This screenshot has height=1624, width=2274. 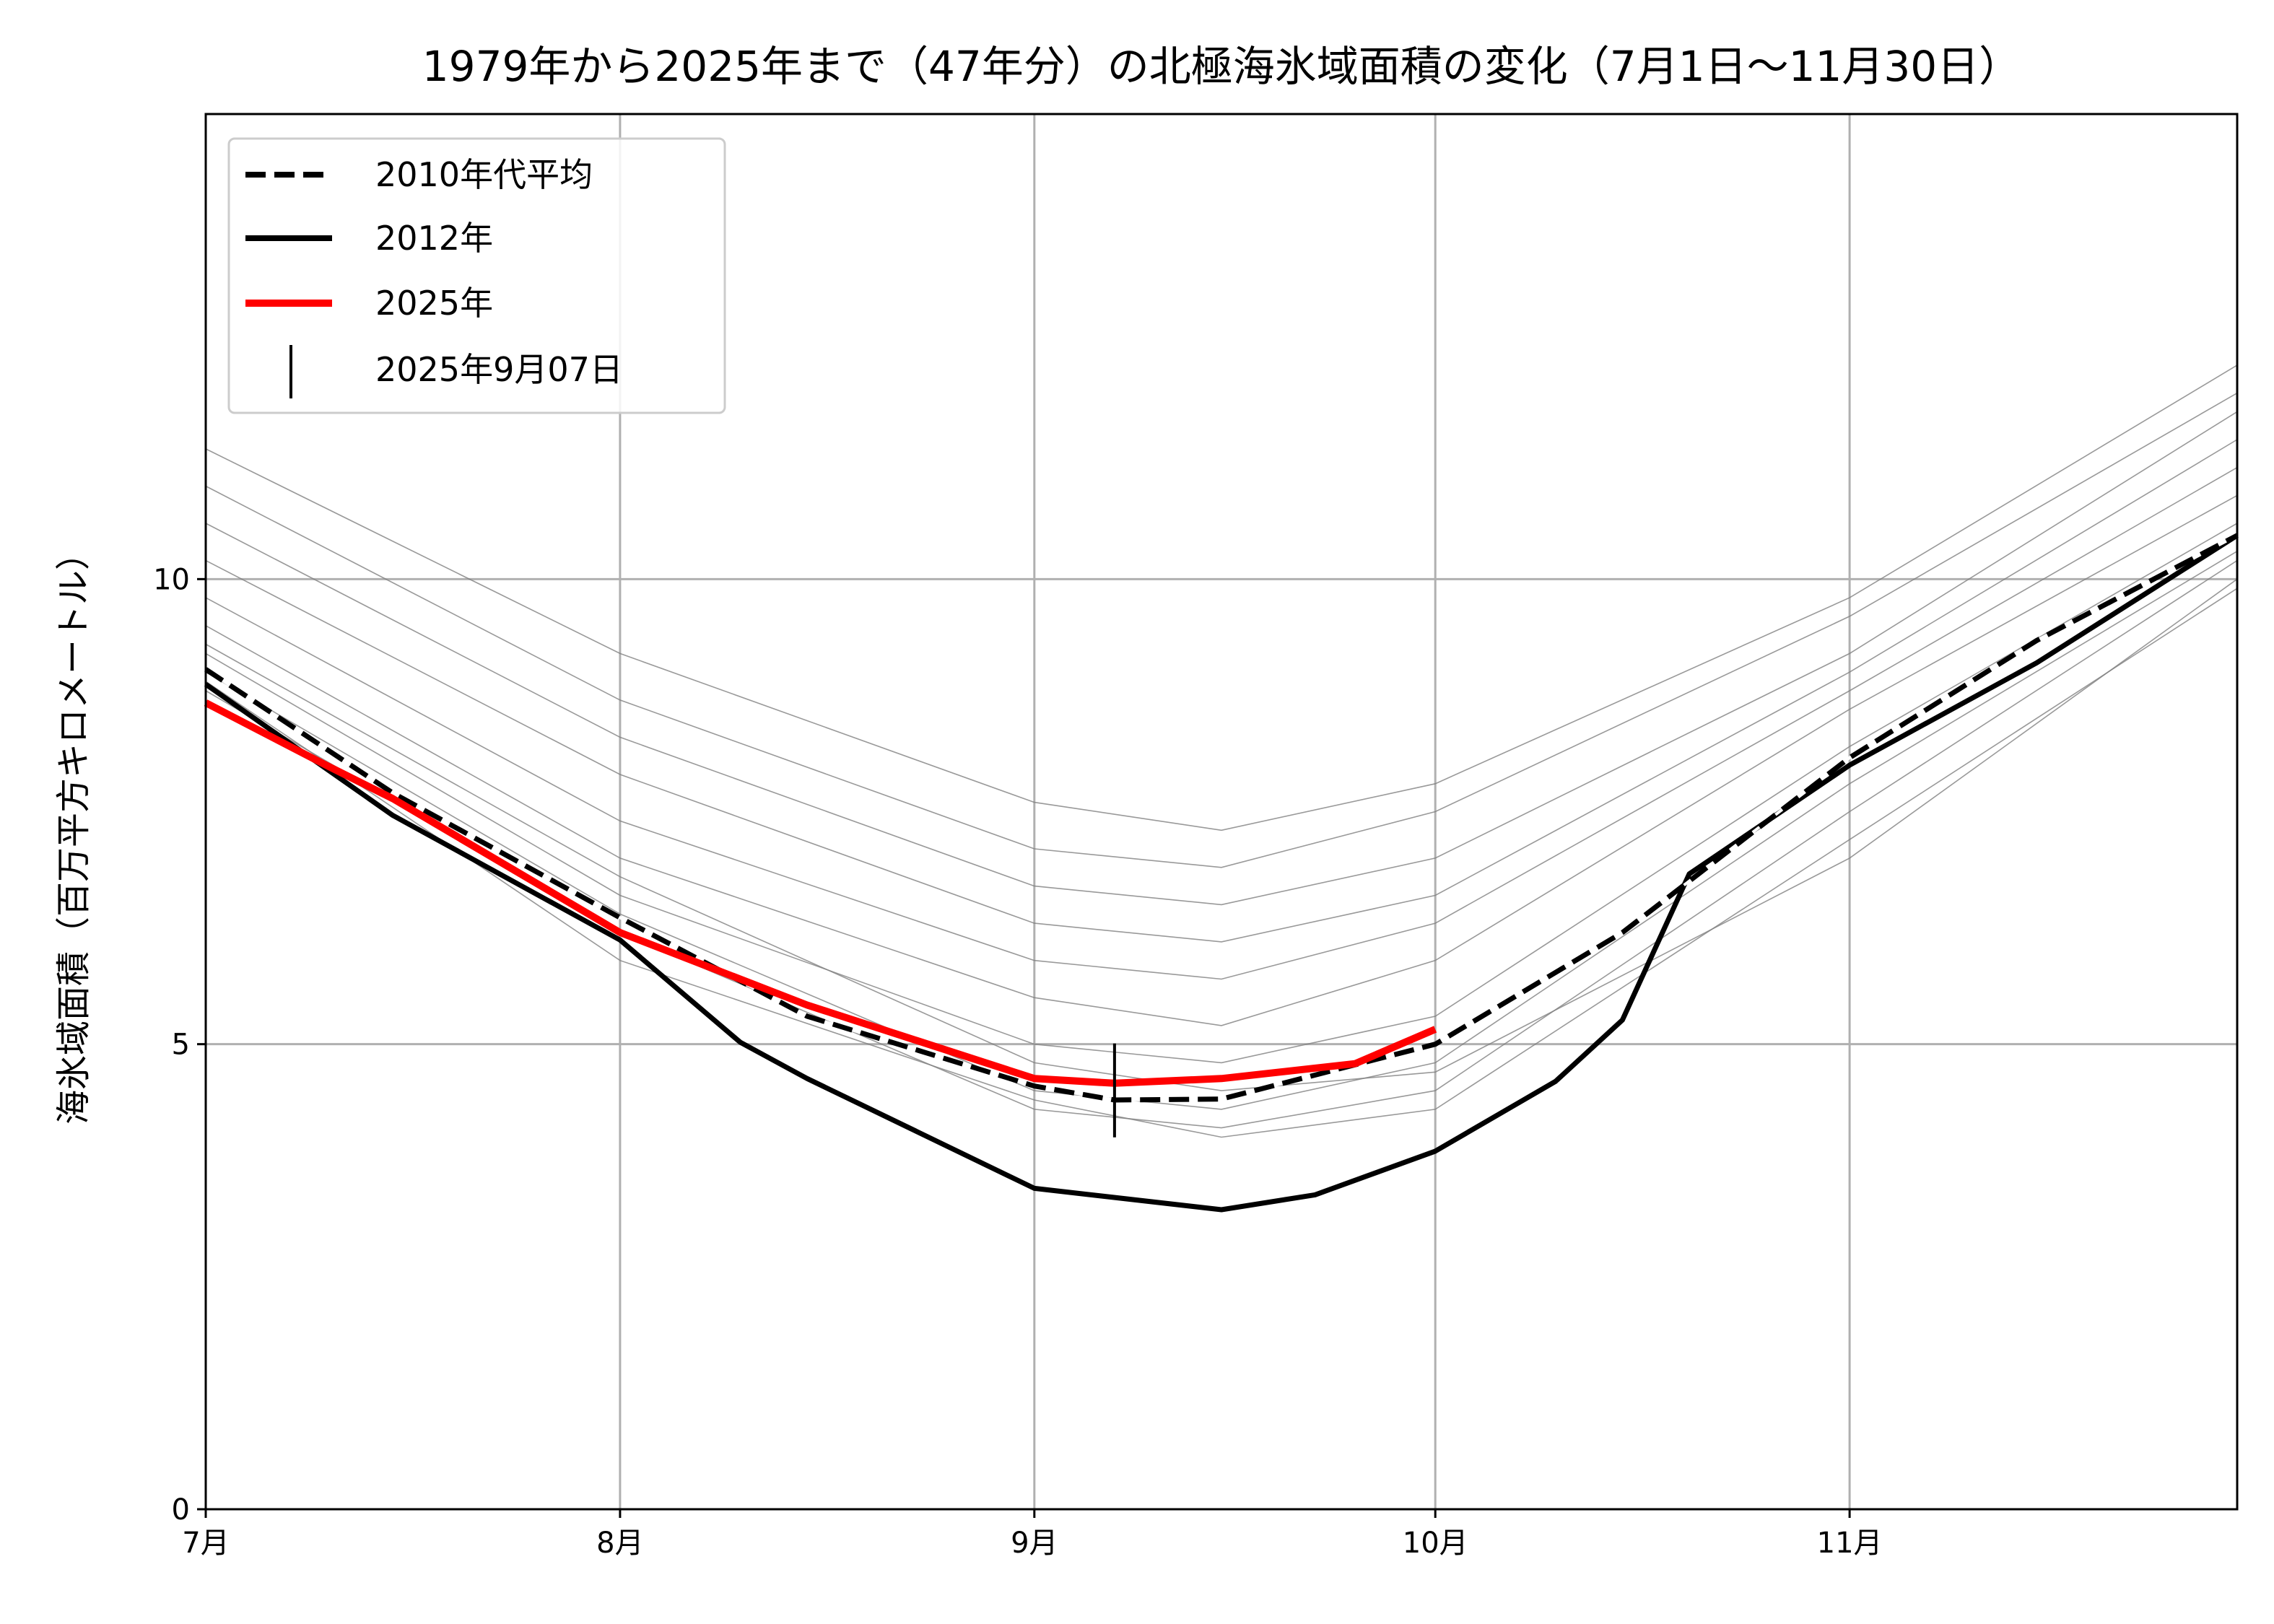 What do you see at coordinates (1034, 1543) in the screenshot?
I see `x-tick-label: 9月` at bounding box center [1034, 1543].